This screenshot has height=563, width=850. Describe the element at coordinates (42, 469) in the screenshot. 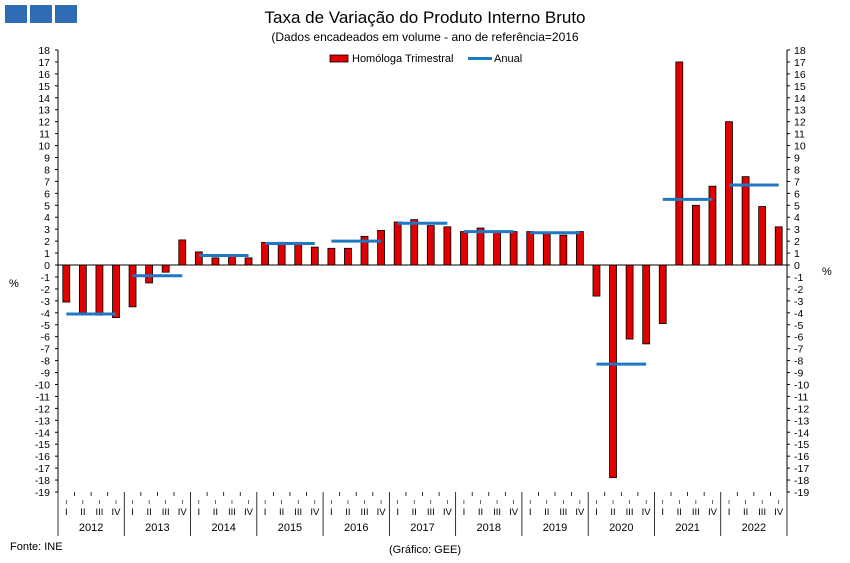

I see `y-tick-label-left: -17` at that location.